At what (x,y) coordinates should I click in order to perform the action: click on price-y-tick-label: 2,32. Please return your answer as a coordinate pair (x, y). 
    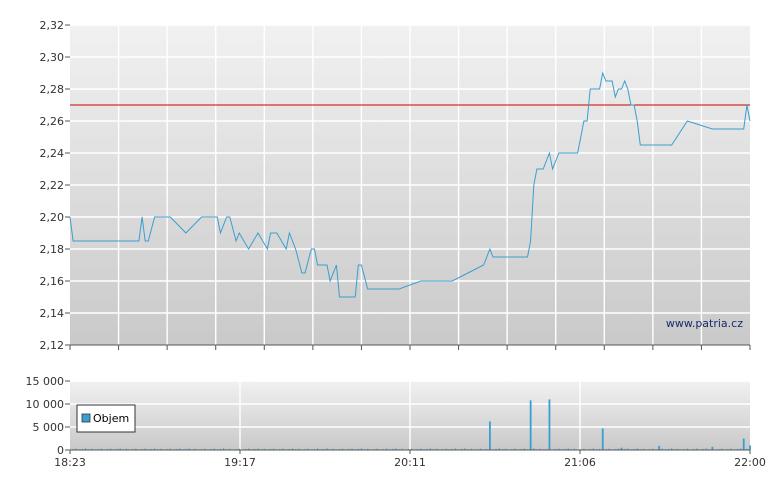
    Looking at the image, I should click on (52, 25).